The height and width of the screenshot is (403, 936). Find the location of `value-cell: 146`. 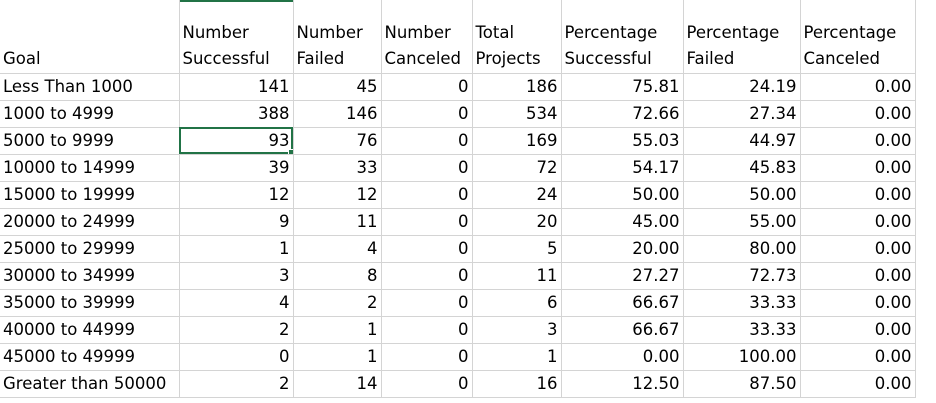

value-cell: 146 is located at coordinates (337, 114).